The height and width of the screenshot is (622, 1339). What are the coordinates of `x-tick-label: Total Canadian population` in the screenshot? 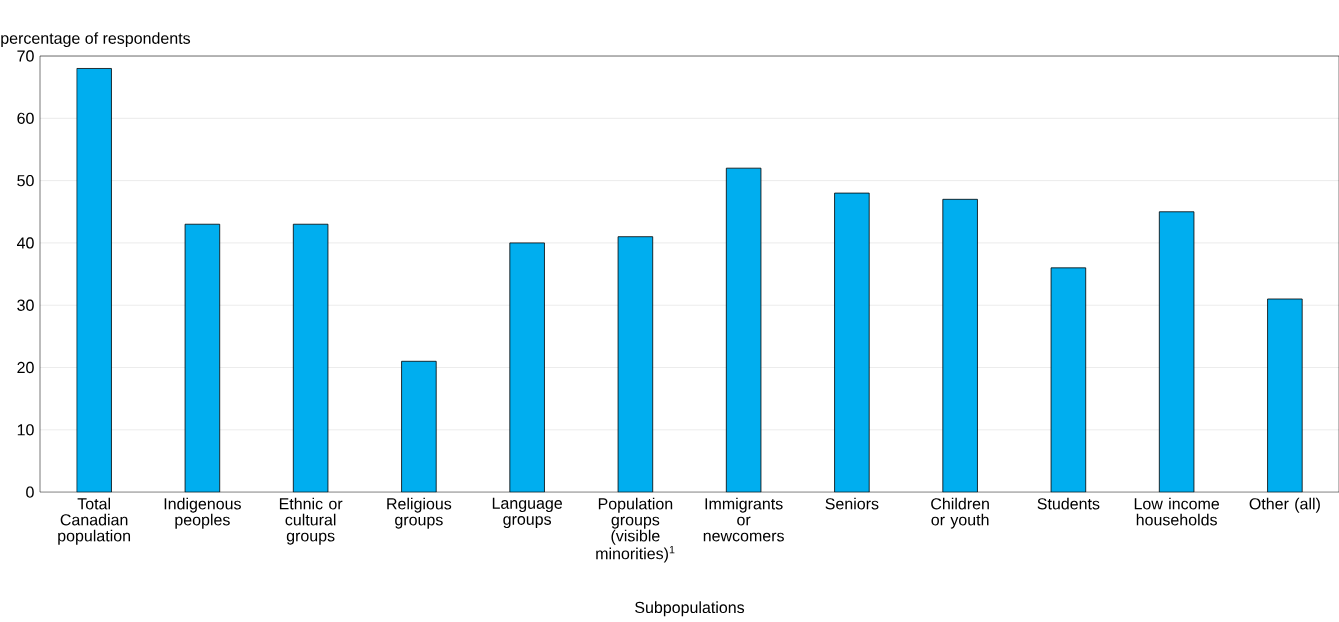 It's located at (94, 521).